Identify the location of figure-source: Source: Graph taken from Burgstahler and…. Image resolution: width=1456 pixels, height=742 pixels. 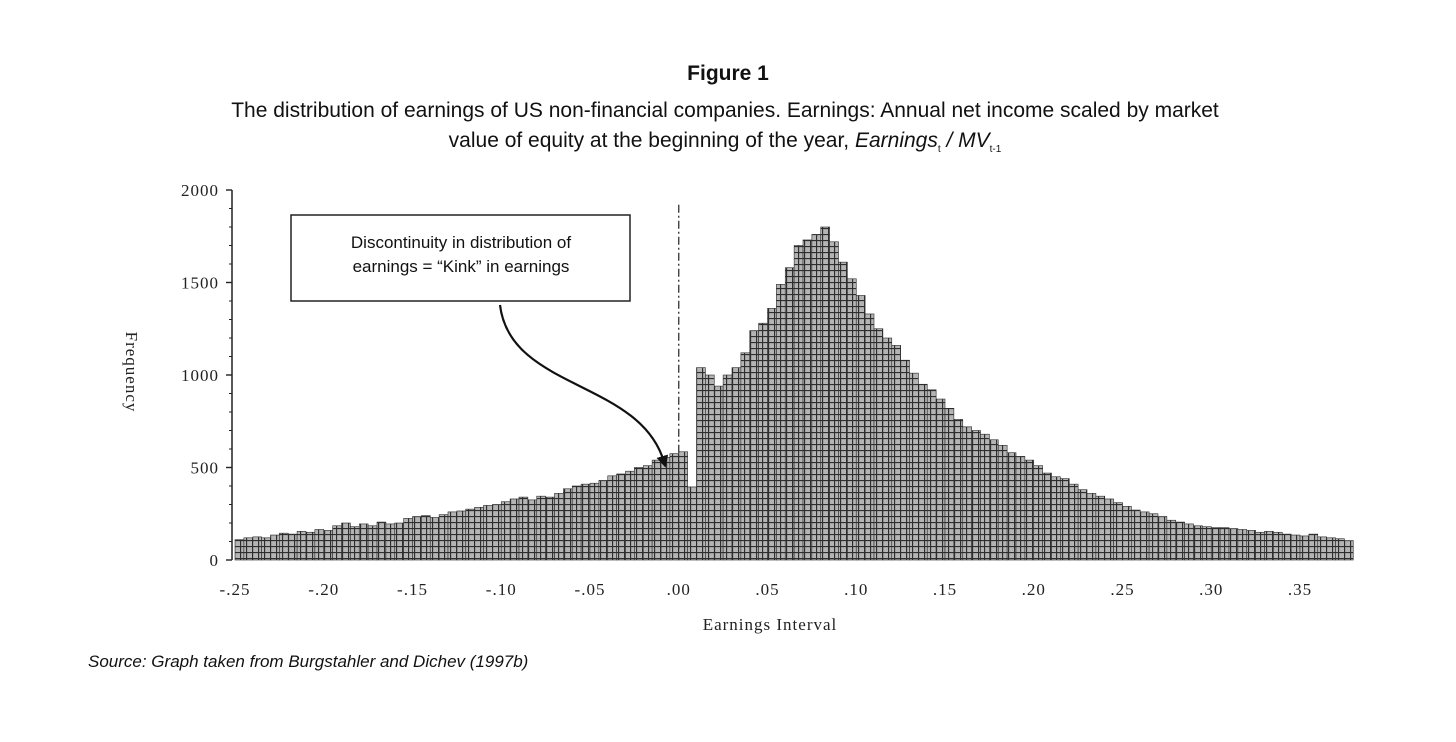
(308, 661).